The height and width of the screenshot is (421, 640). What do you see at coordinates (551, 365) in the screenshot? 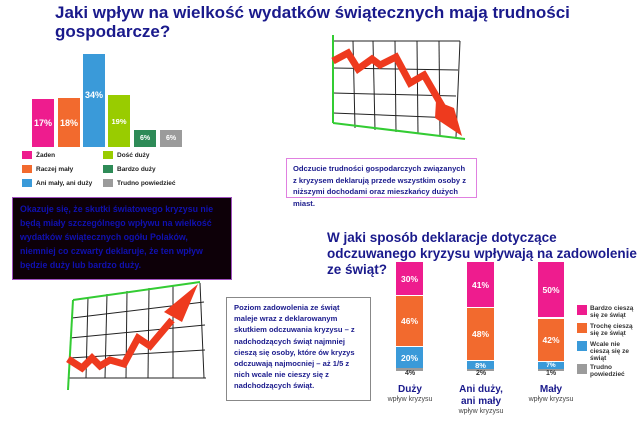
I see `segment-wcale: 7%` at bounding box center [551, 365].